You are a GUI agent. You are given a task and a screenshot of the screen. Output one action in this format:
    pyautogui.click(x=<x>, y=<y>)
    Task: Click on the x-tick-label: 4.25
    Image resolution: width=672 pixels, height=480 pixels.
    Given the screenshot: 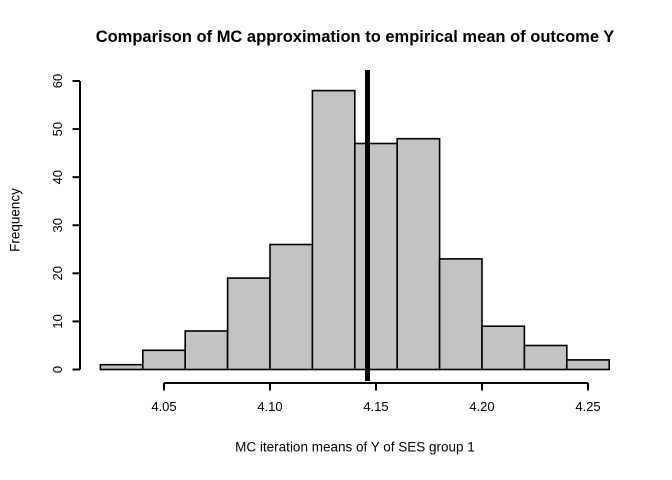 What is the action you would take?
    pyautogui.click(x=587, y=406)
    